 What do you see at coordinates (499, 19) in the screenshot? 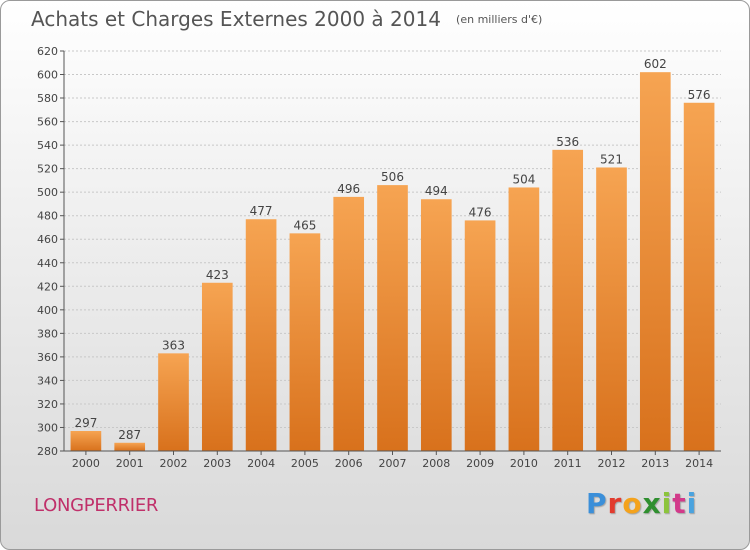
I see `chart-subtitle: (en milliers d'€)` at bounding box center [499, 19].